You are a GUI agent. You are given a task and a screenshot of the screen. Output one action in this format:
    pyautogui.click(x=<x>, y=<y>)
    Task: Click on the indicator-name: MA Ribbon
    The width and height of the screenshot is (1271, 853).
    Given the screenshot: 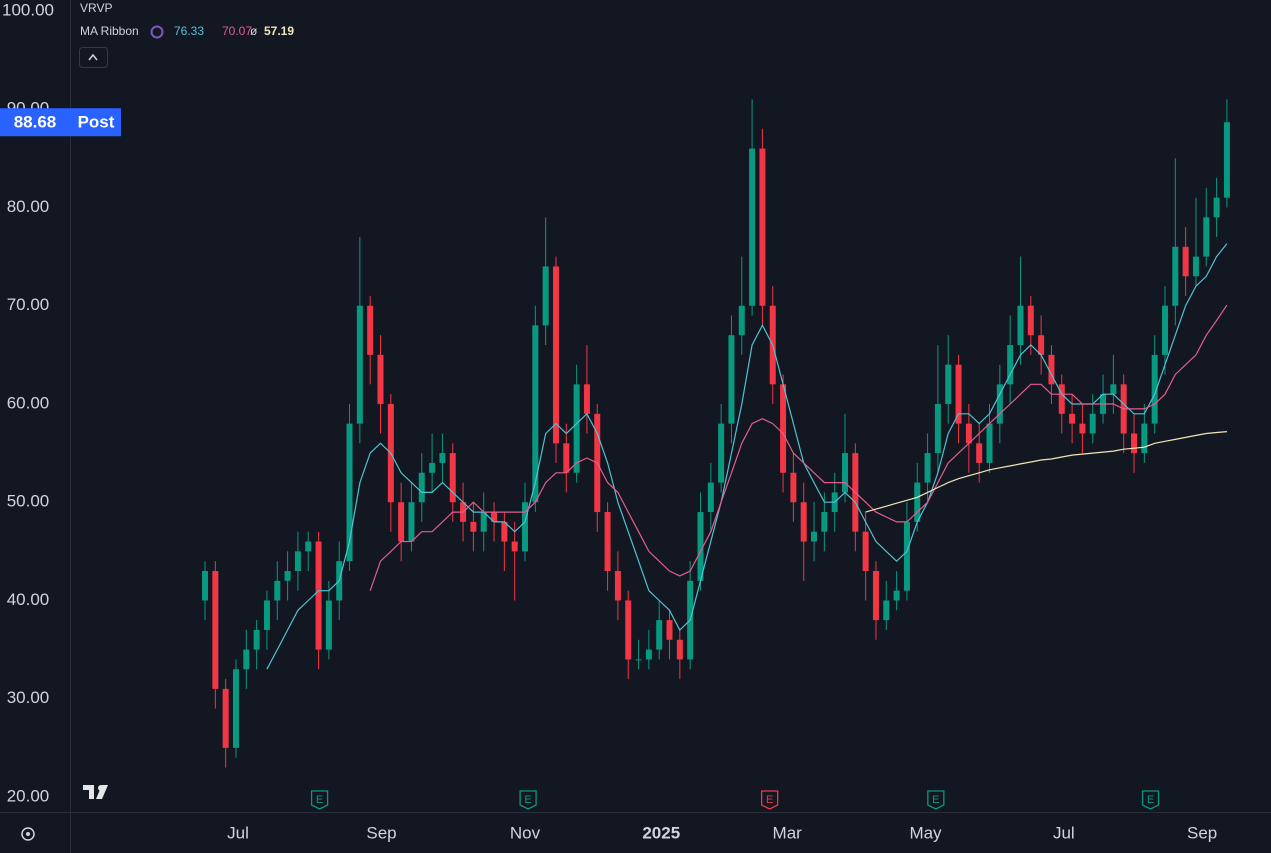 What is the action you would take?
    pyautogui.click(x=109, y=31)
    